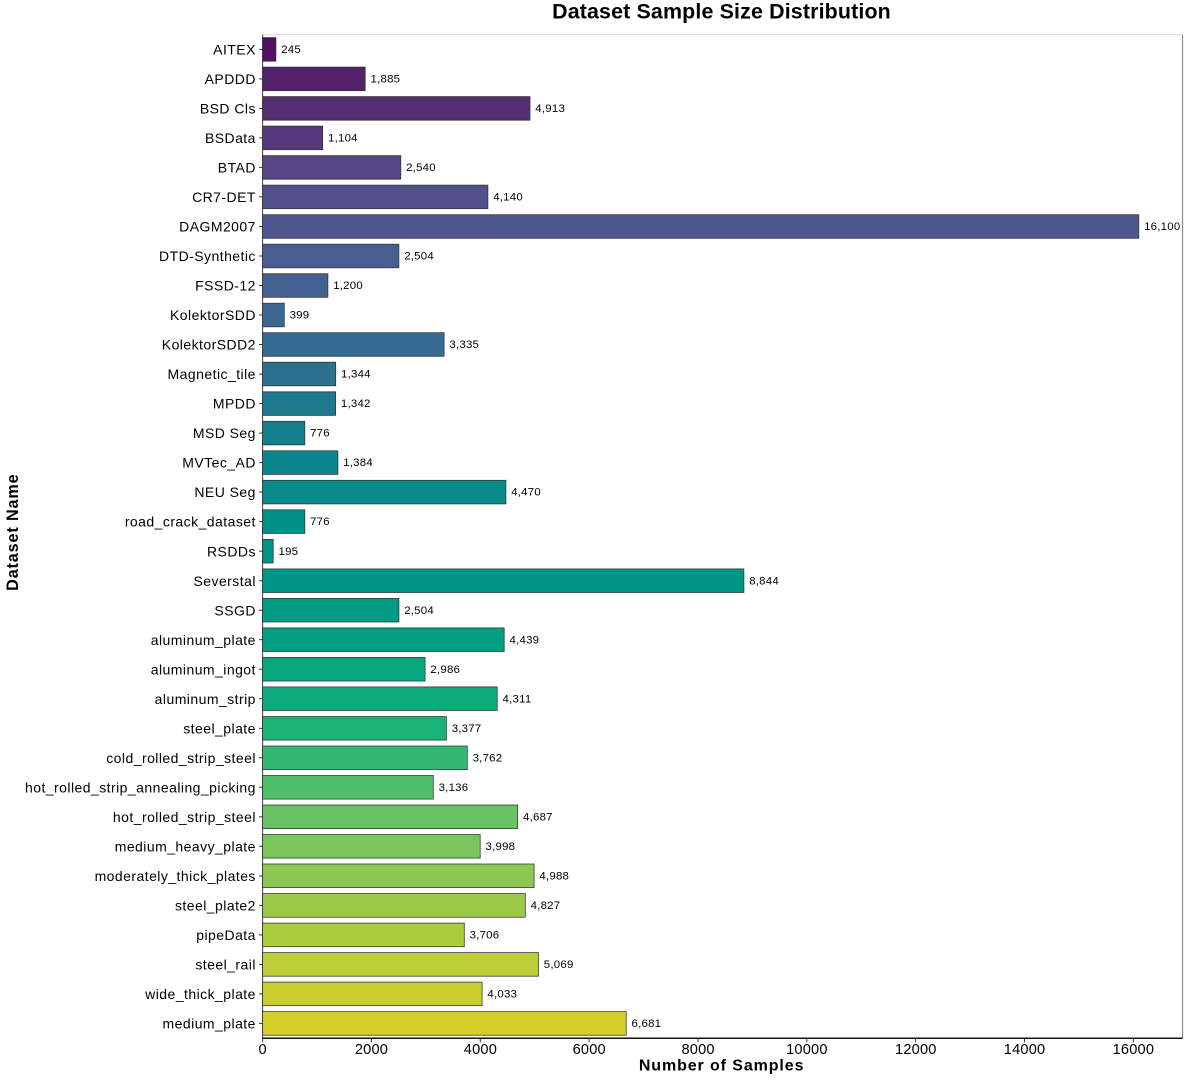  Describe the element at coordinates (488, 758) in the screenshot. I see `svg-text: 3,762` at that location.